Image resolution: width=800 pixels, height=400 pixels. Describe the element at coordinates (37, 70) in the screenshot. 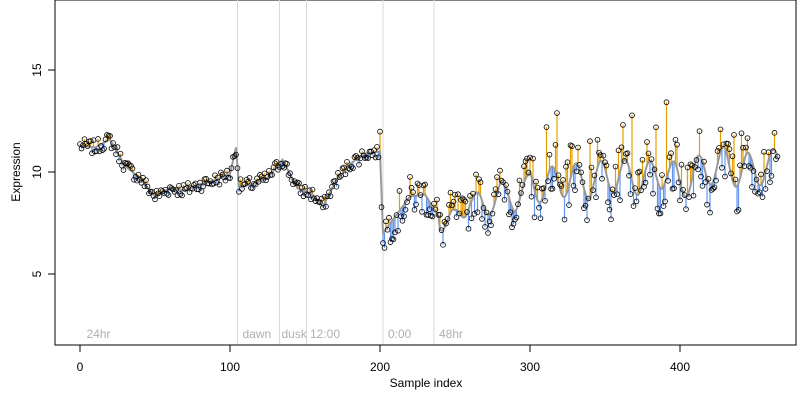

I see `y-tick-label: 15` at that location.